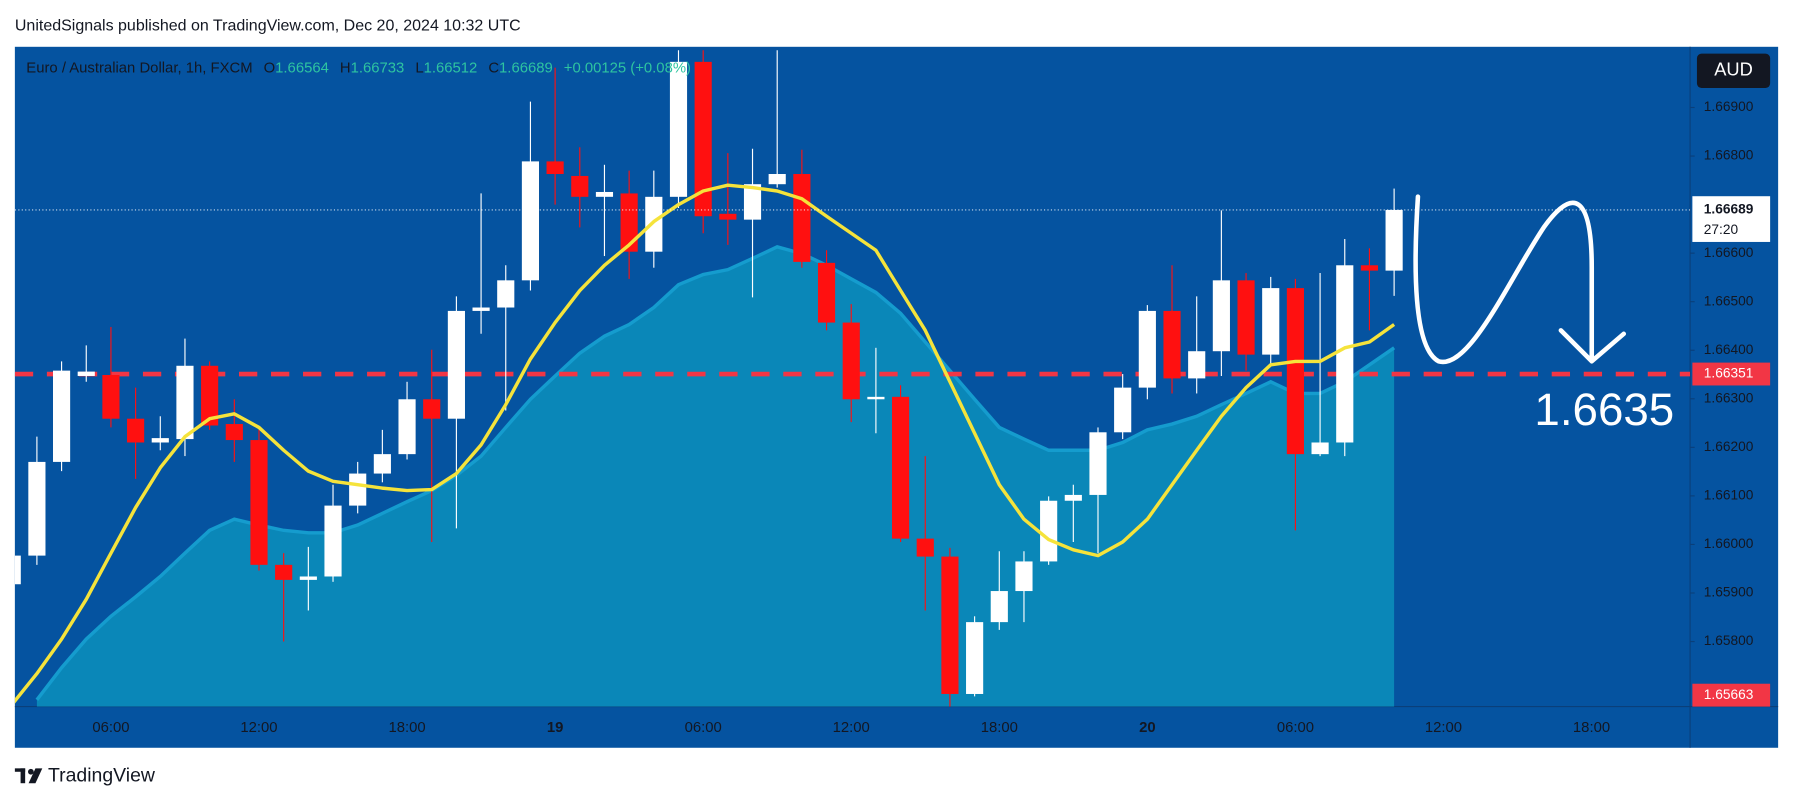 This screenshot has width=1793, height=798. I want to click on currency-button, so click(1733, 70).